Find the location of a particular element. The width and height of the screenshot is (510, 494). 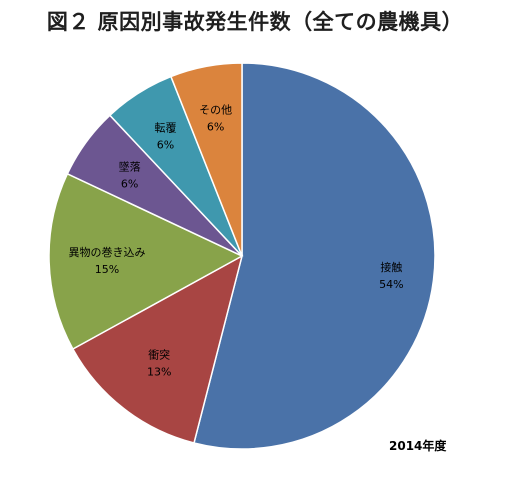

slice-3-value-label: 6% is located at coordinates (129, 183).